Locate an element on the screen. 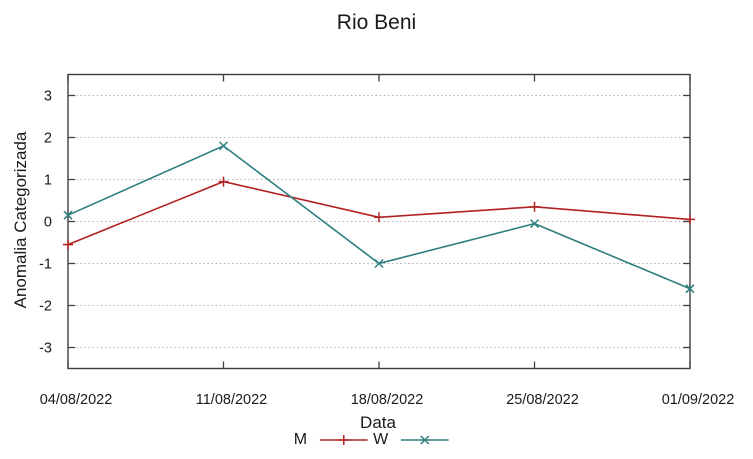 The width and height of the screenshot is (753, 459). y-tick-label: 3 is located at coordinates (48, 97).